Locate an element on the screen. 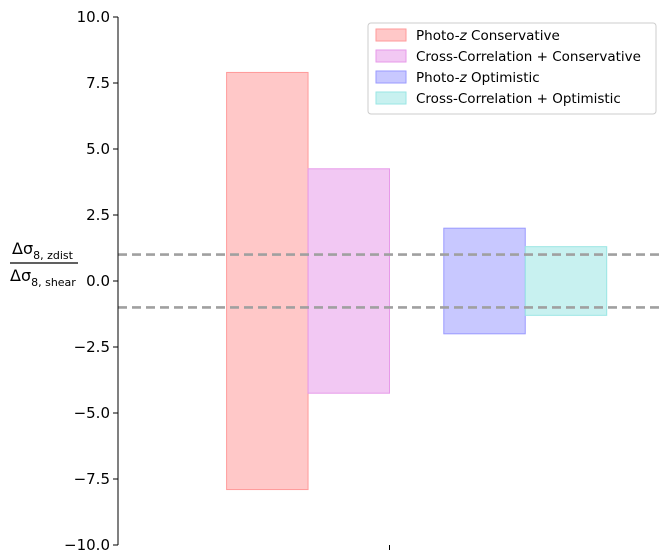 This screenshot has height=556, width=661. y-tick-label: 2.5 is located at coordinates (98, 215).